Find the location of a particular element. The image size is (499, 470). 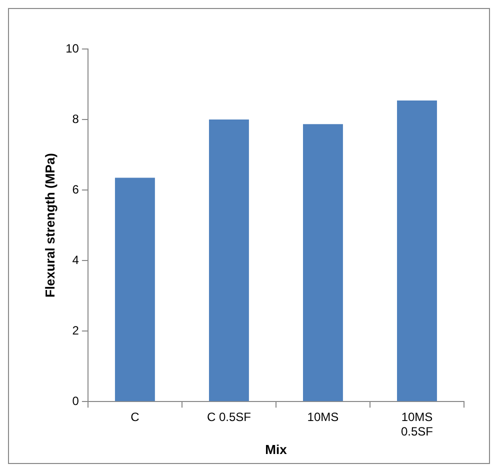

x-tick-label: C is located at coordinates (135, 417).